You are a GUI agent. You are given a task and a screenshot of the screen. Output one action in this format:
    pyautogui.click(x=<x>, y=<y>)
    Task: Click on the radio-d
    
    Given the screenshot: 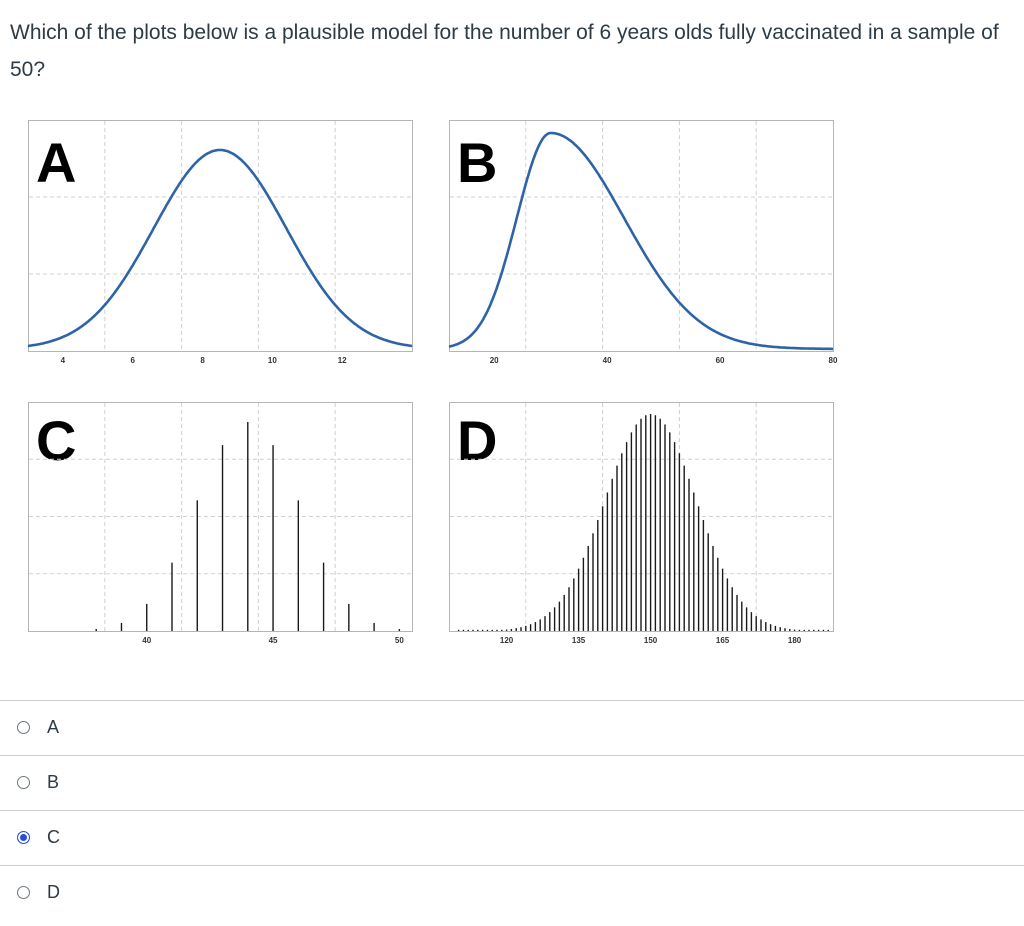 What is the action you would take?
    pyautogui.click(x=23, y=892)
    